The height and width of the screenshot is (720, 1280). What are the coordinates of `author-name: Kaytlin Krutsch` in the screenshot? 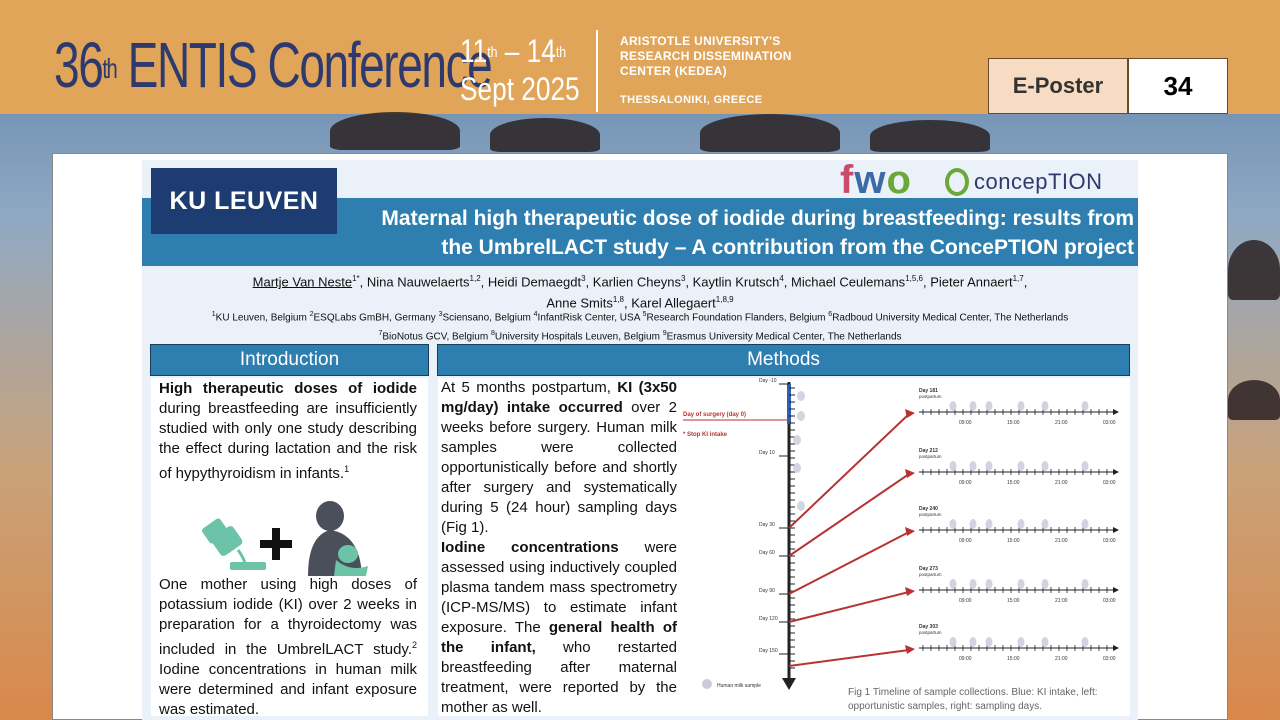 It's located at (736, 282).